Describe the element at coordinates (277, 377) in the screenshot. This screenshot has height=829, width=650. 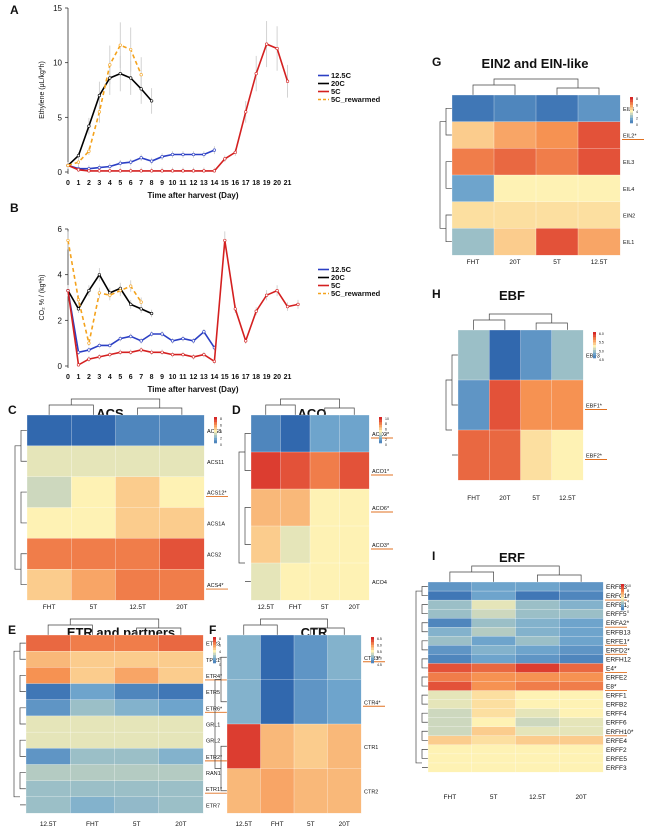
I see `x-tick-label: 20` at that location.